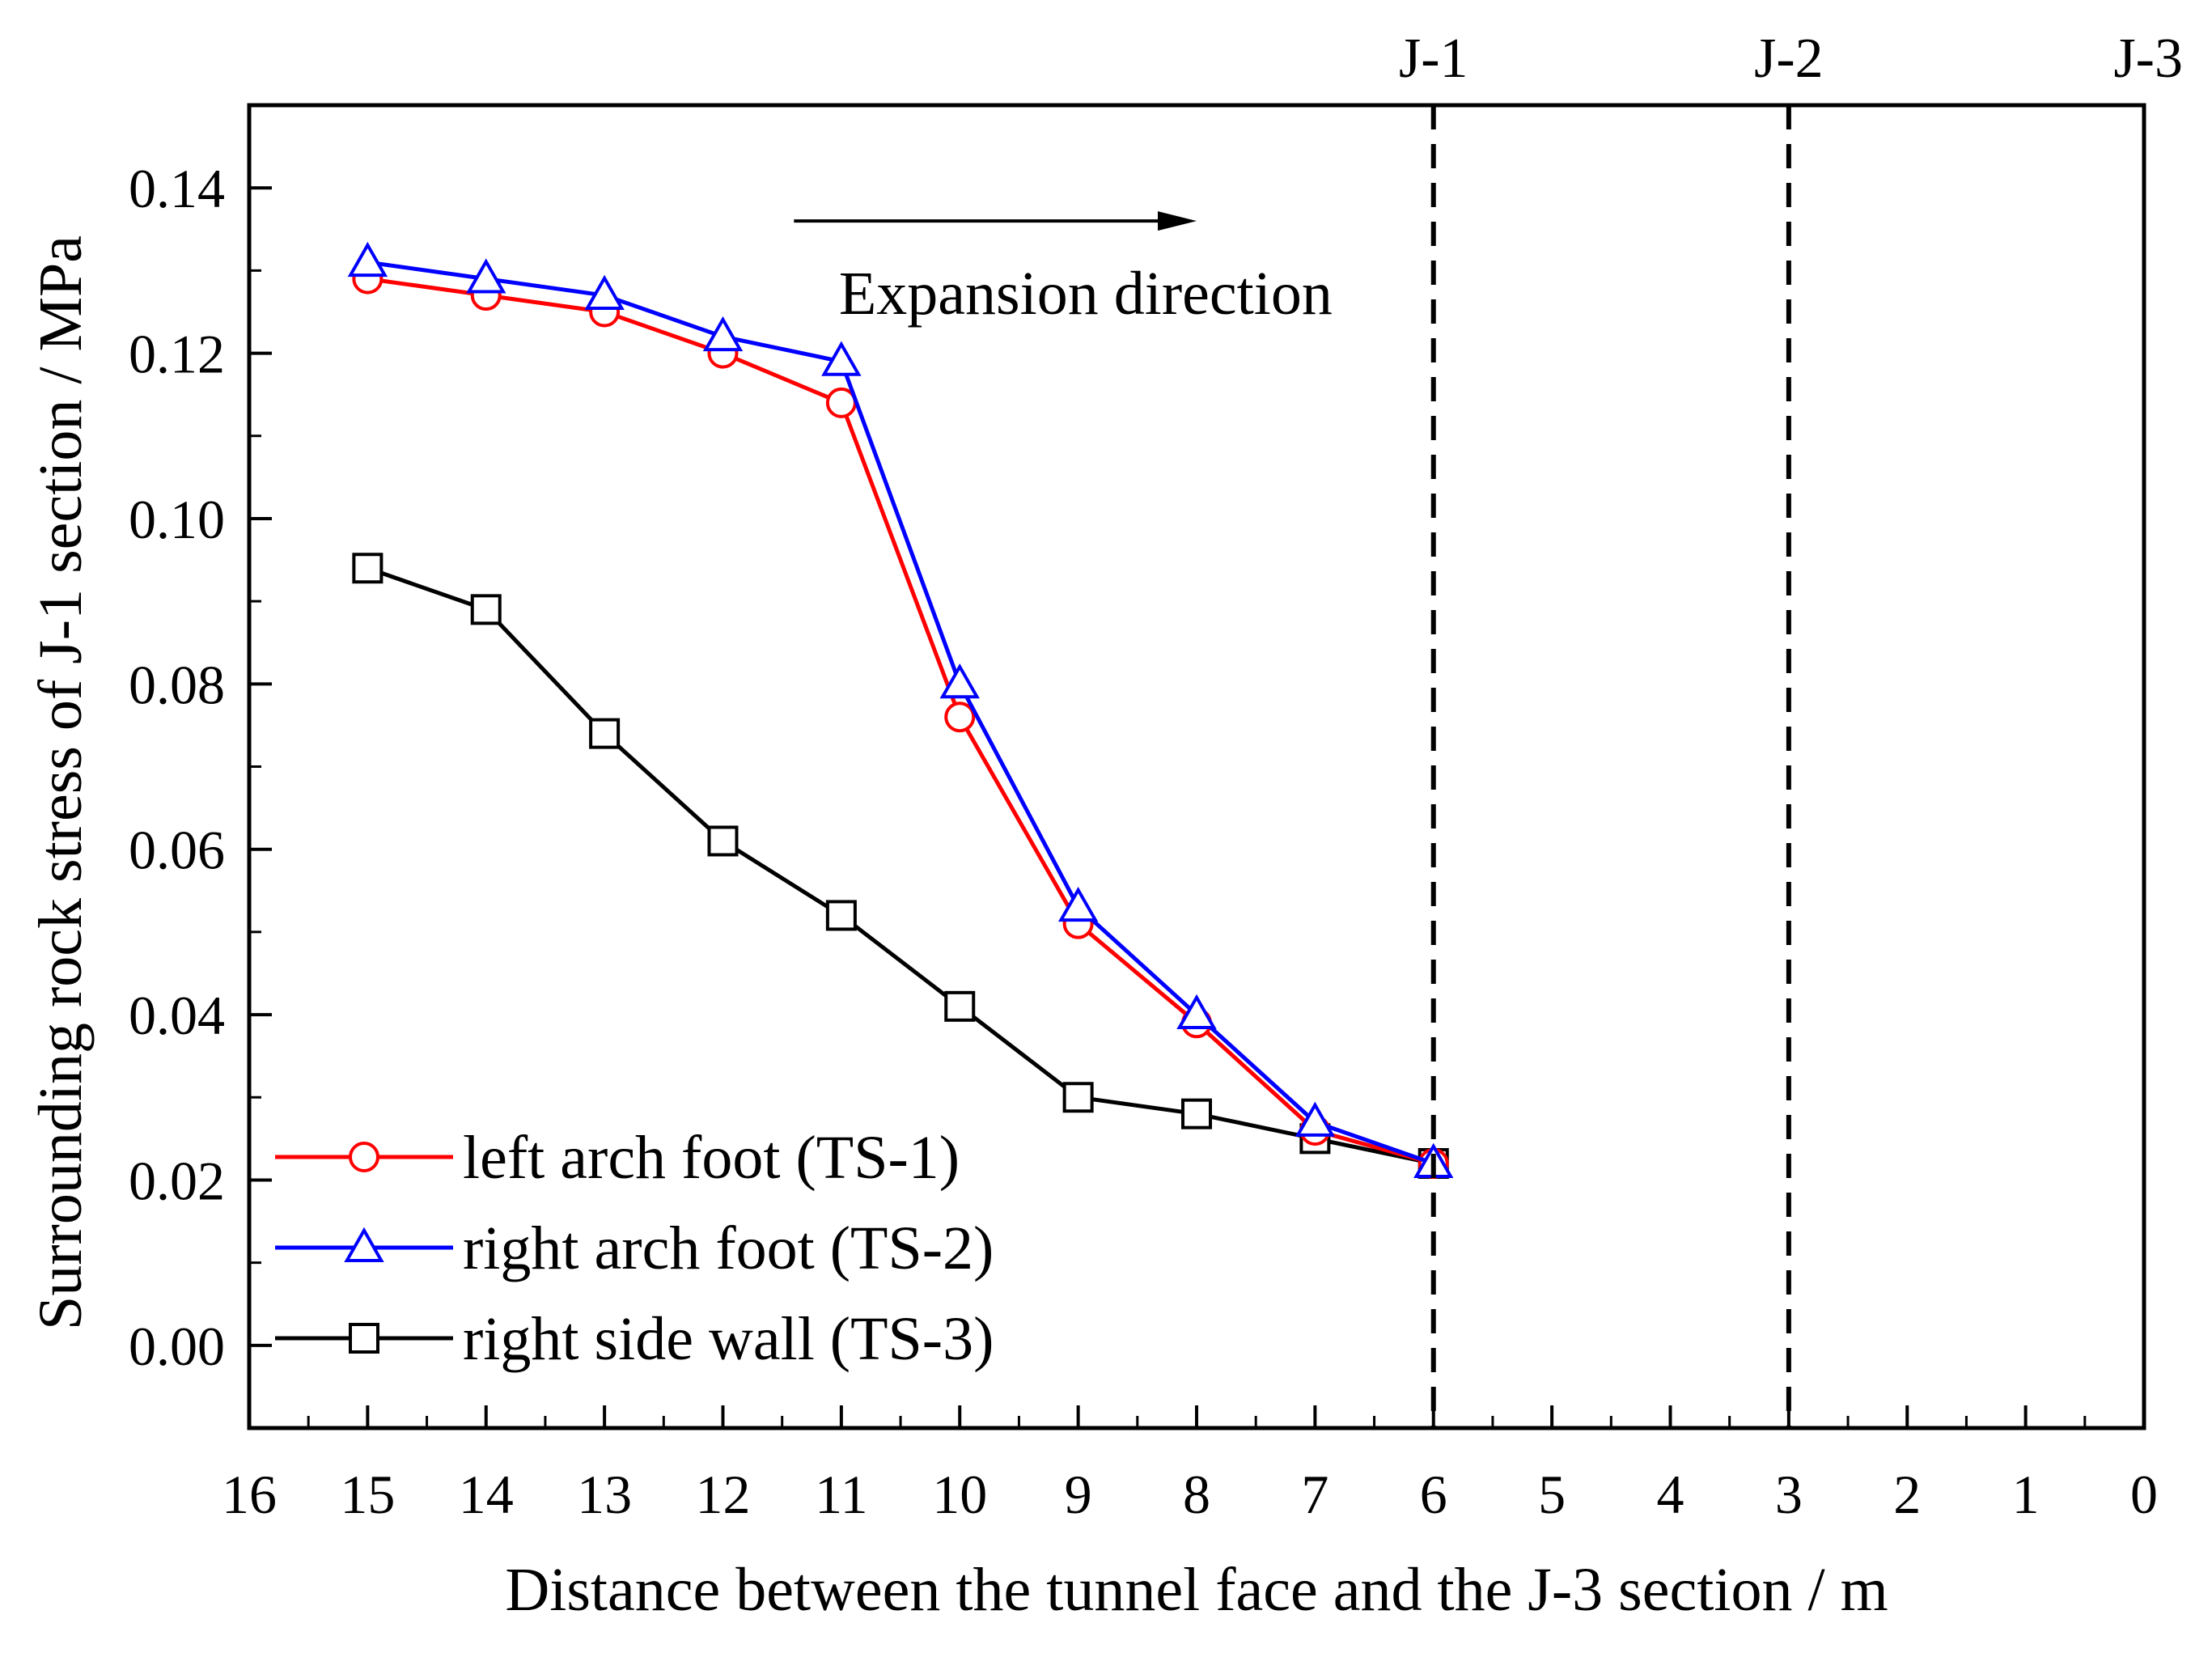 This screenshot has width=2212, height=1657. I want to click on y-tick-label: 0.04, so click(177, 1016).